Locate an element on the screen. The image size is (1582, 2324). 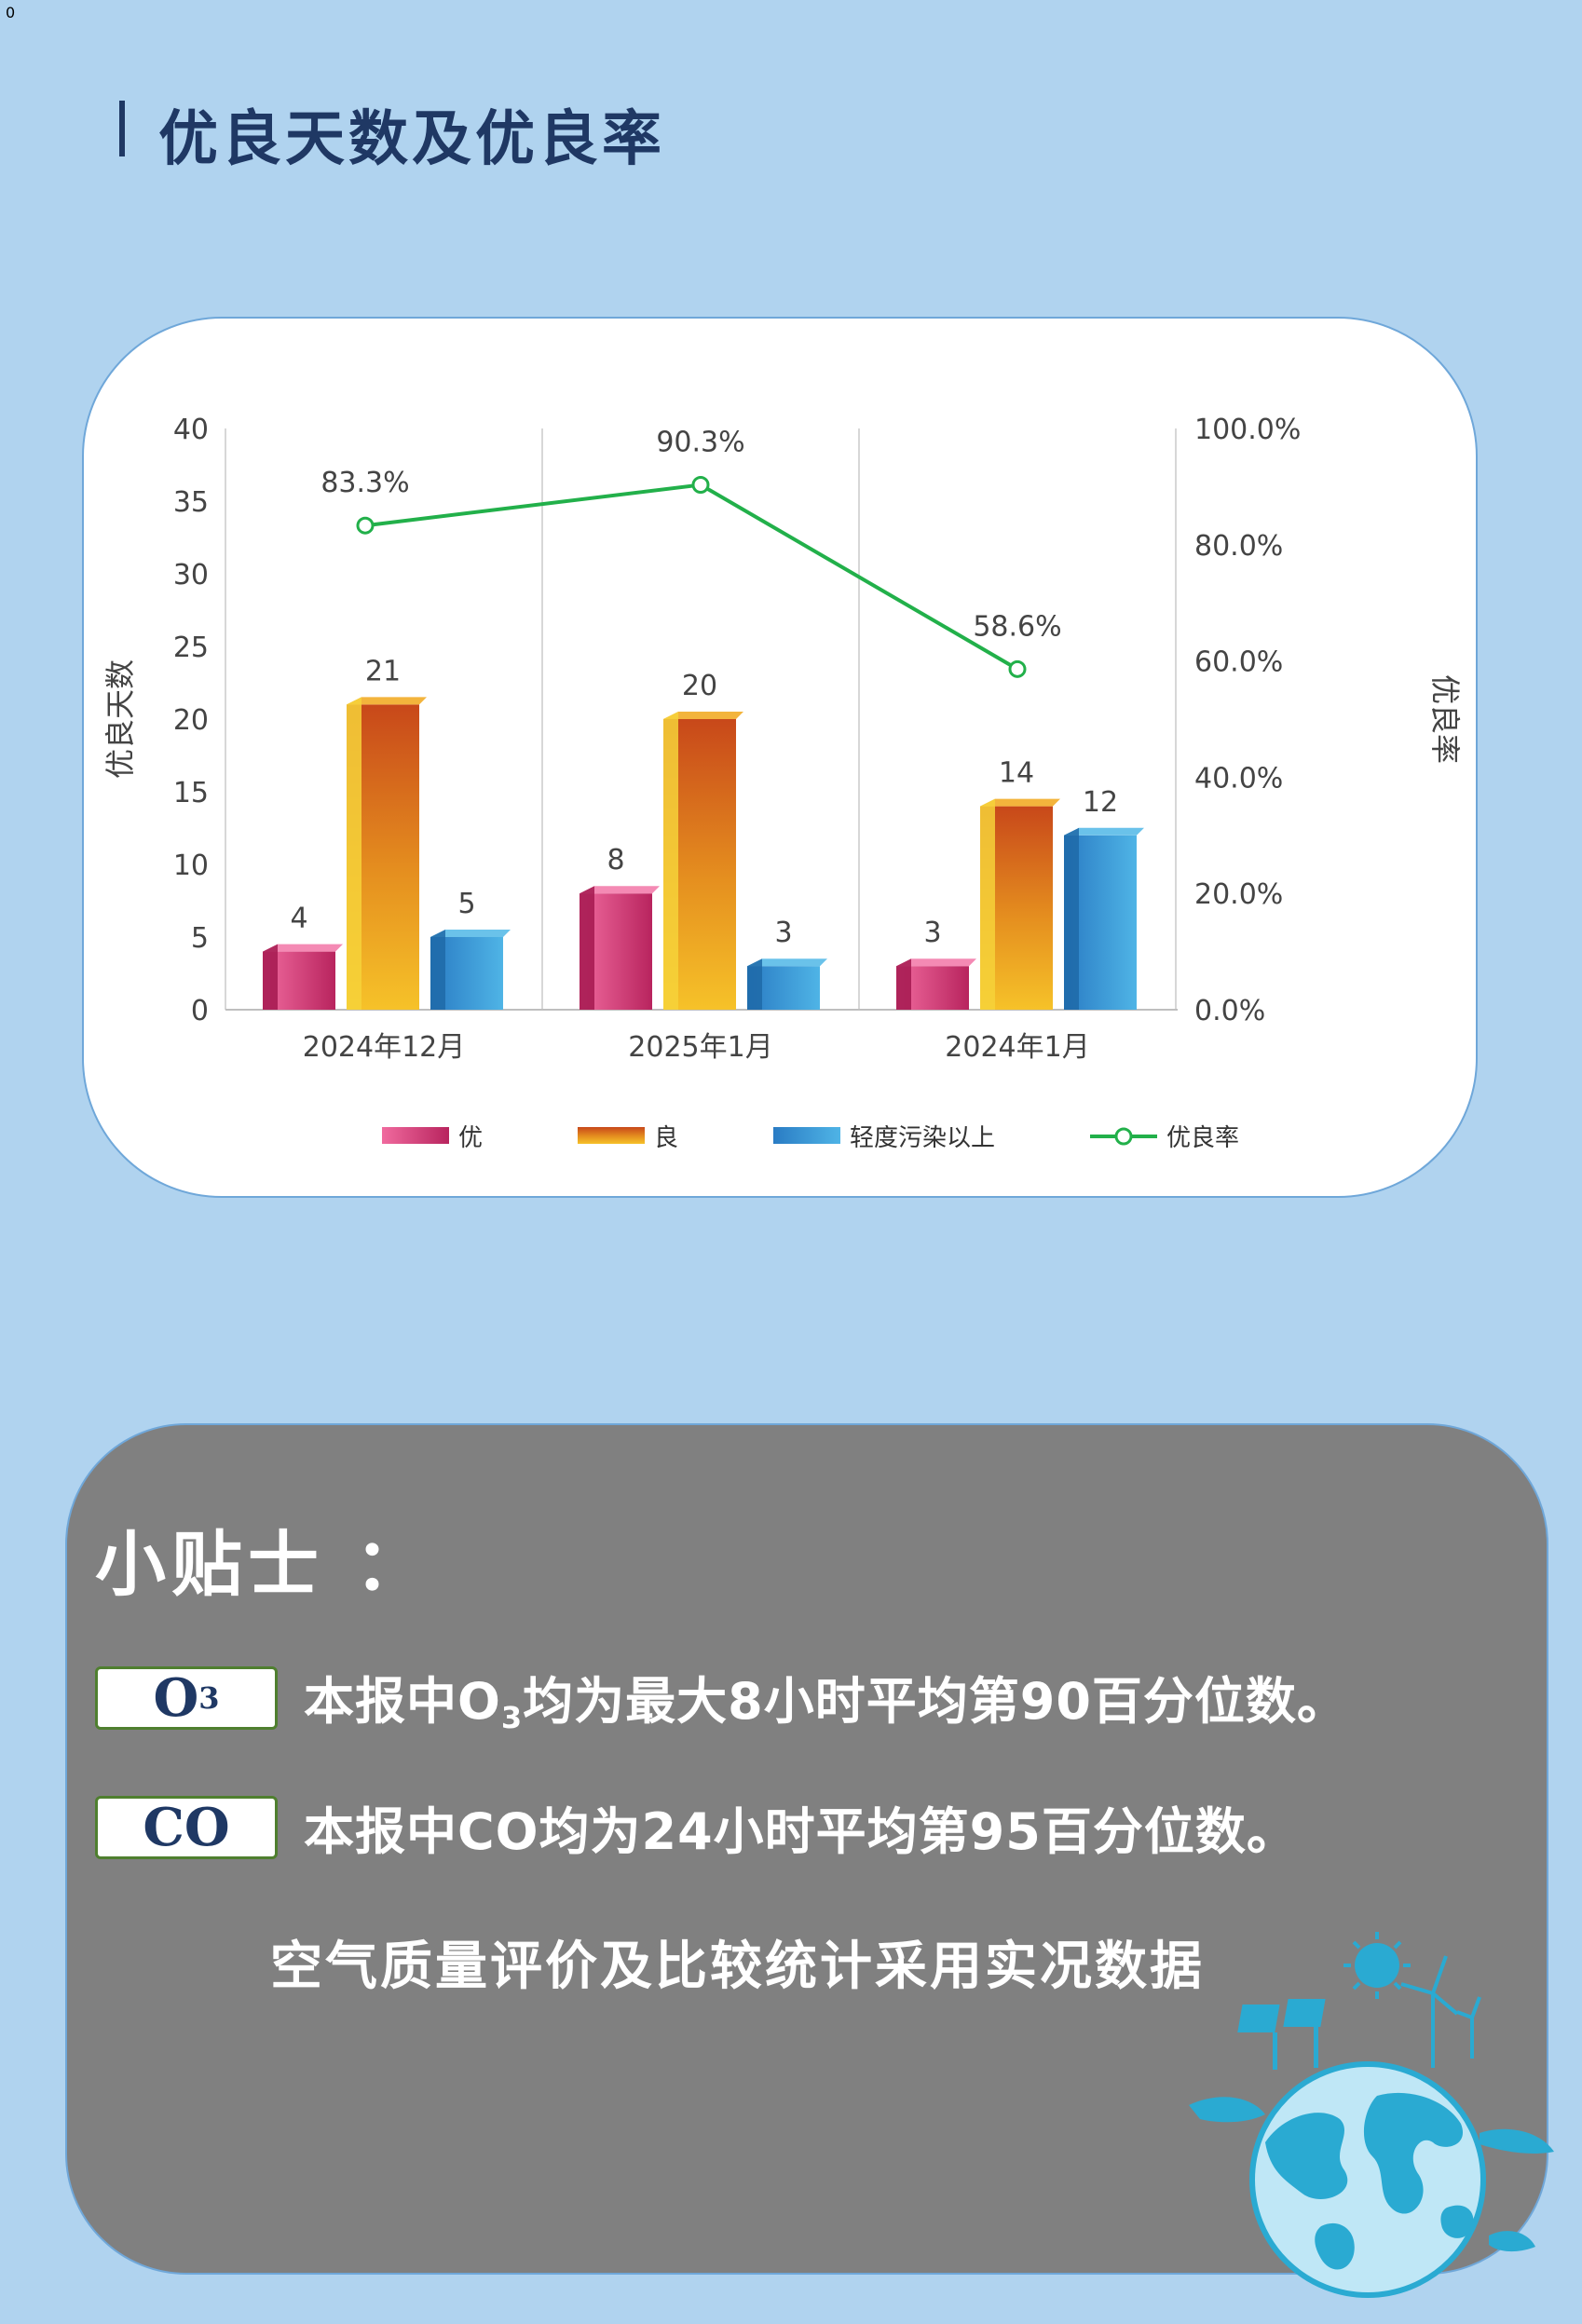
solar-panel-icon is located at coordinates (1281, 2034).